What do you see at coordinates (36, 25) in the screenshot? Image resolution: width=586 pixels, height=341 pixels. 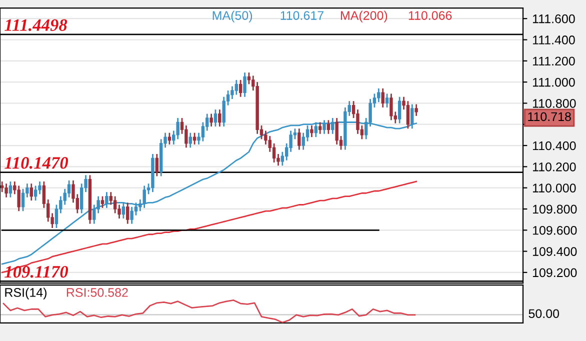 I see `ref-line-label: 111.4498` at bounding box center [36, 25].